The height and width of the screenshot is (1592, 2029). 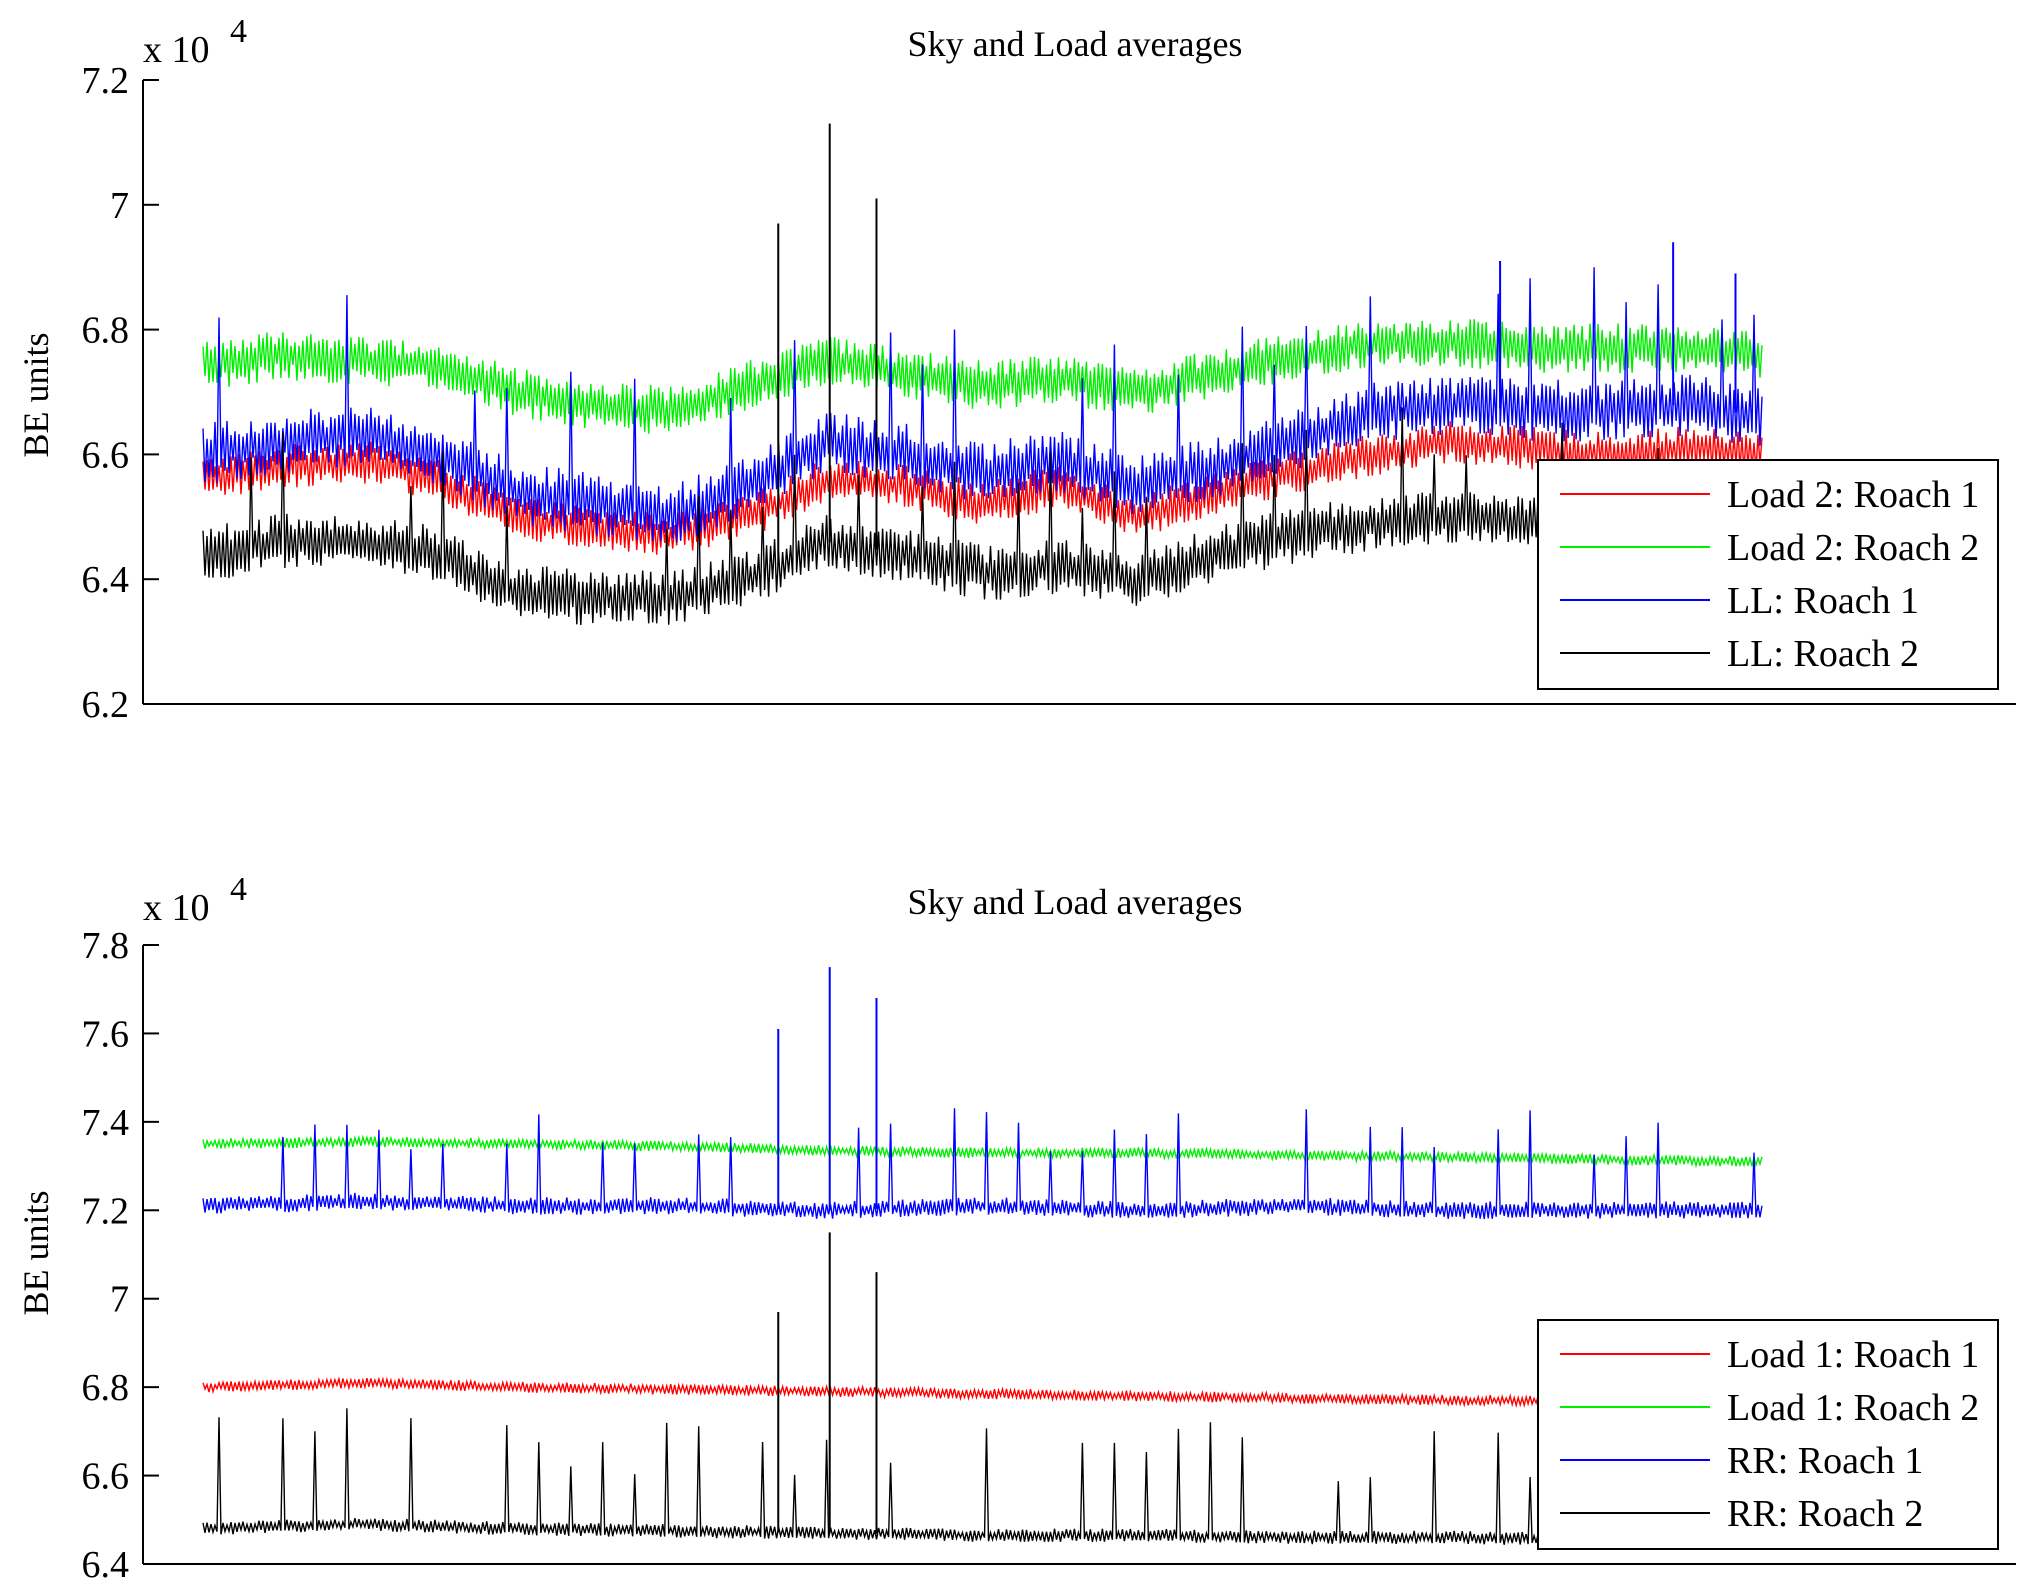 I want to click on bottom-y-multiplier: x 10 4, so click(x=195, y=900).